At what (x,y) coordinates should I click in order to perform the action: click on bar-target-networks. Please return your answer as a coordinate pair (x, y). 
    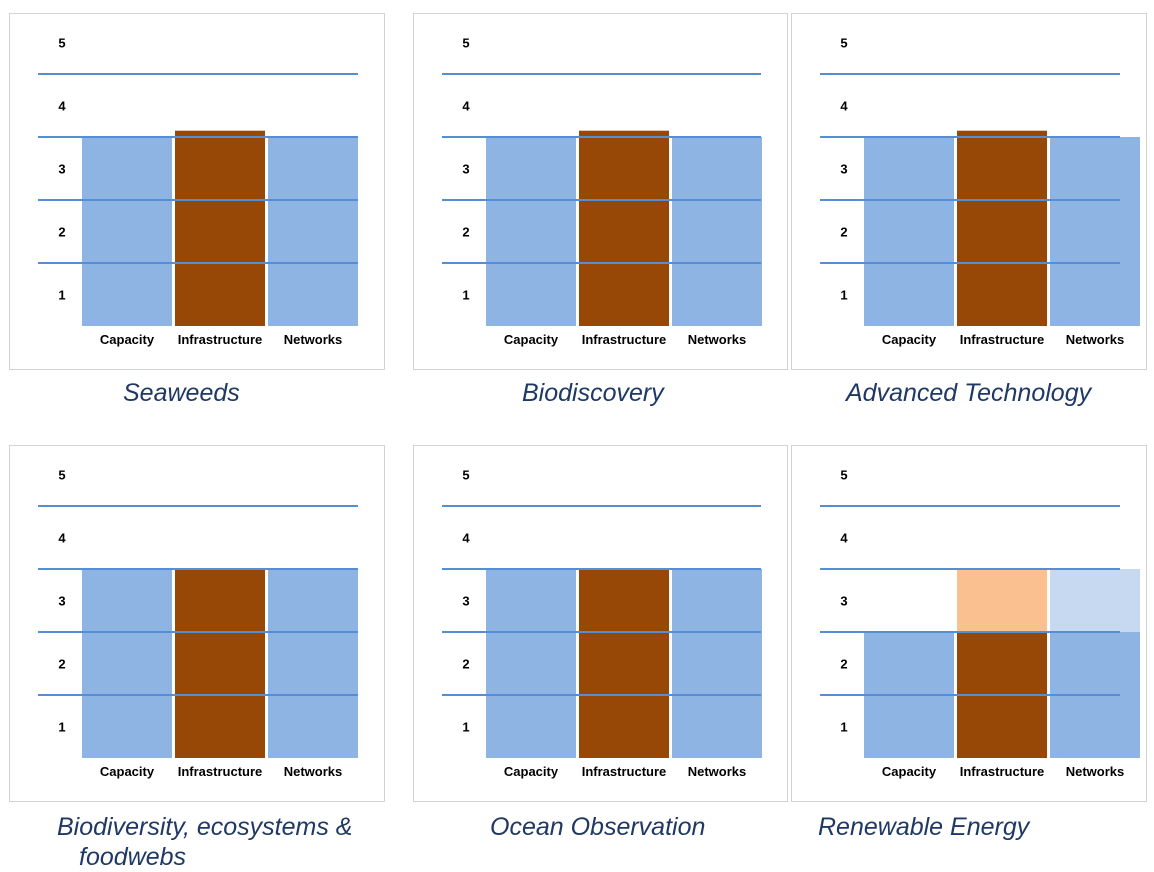
    Looking at the image, I should click on (1095, 600).